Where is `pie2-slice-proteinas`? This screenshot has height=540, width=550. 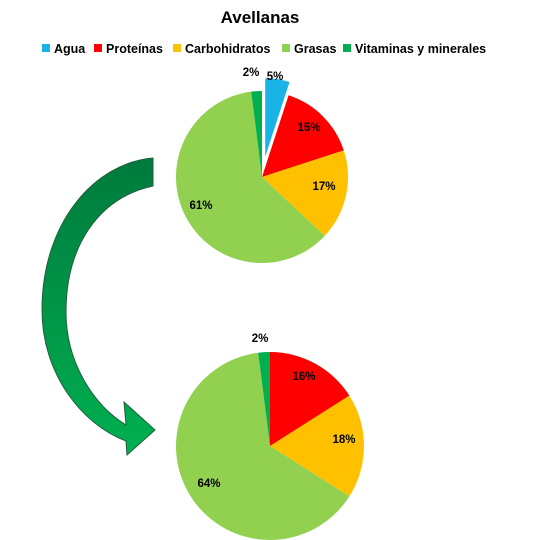
pie2-slice-proteinas is located at coordinates (310, 399).